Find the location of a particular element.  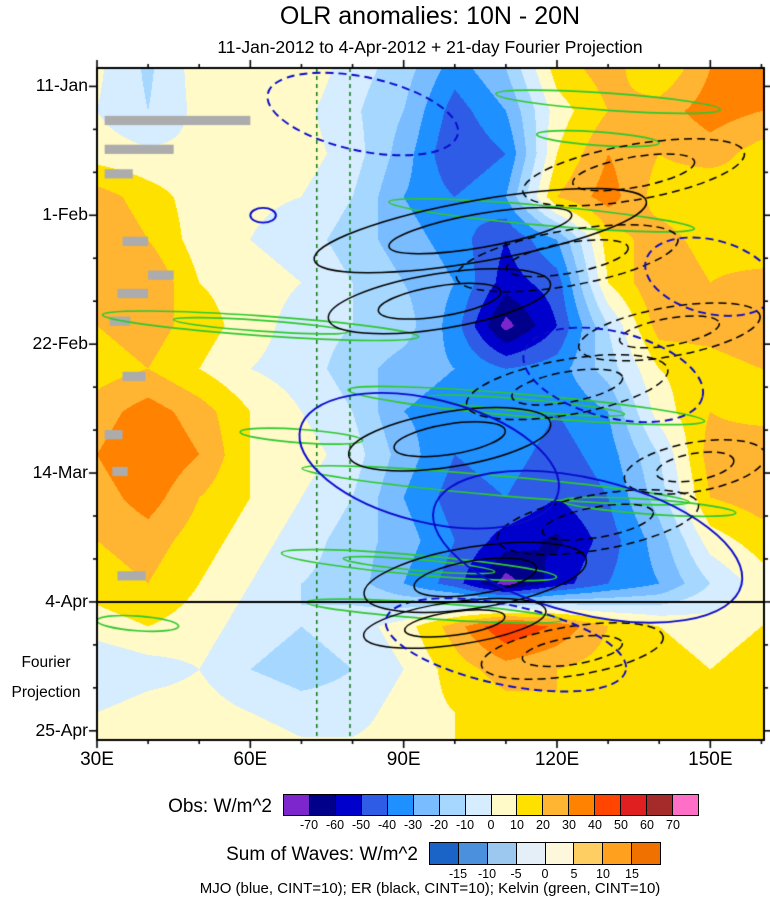

obs-colorbar-label: Obs: W/m^2 is located at coordinates (220, 806).